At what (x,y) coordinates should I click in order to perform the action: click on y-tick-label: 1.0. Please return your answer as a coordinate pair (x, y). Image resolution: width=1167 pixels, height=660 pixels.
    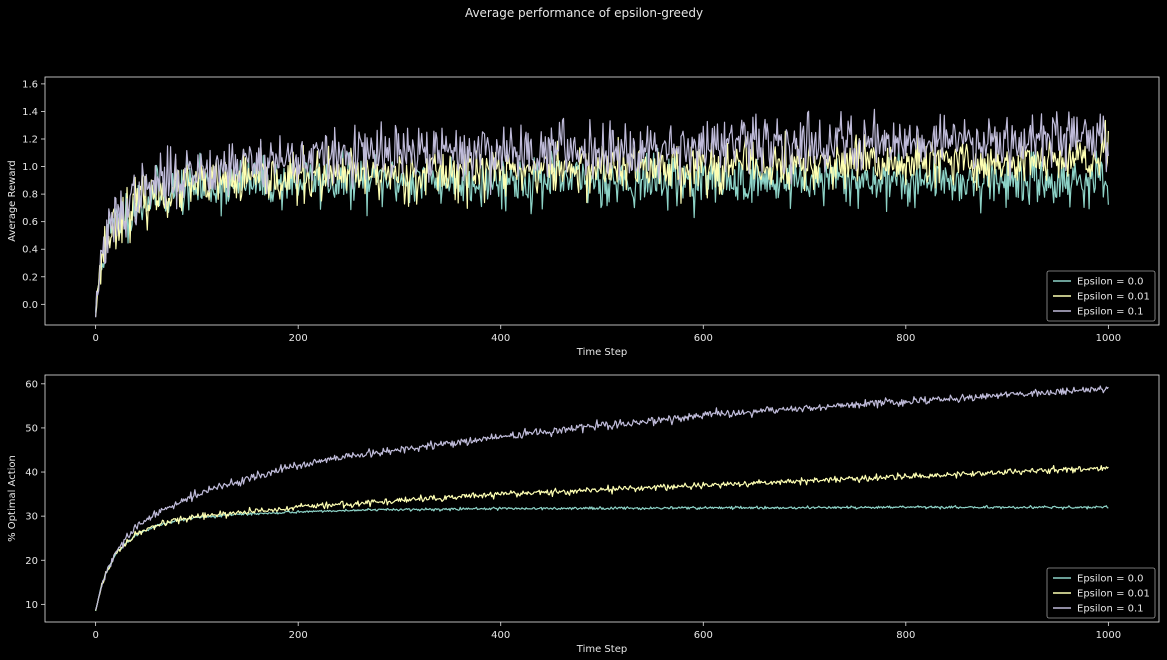
    Looking at the image, I should click on (30, 167).